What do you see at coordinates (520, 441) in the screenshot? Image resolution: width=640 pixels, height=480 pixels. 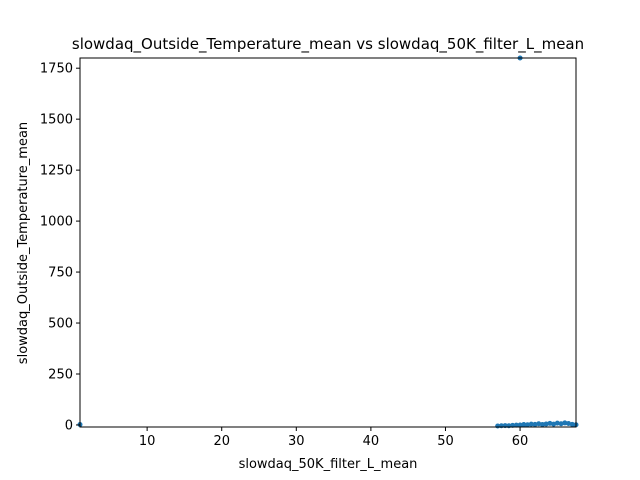 I see `x-tick-label: 60` at bounding box center [520, 441].